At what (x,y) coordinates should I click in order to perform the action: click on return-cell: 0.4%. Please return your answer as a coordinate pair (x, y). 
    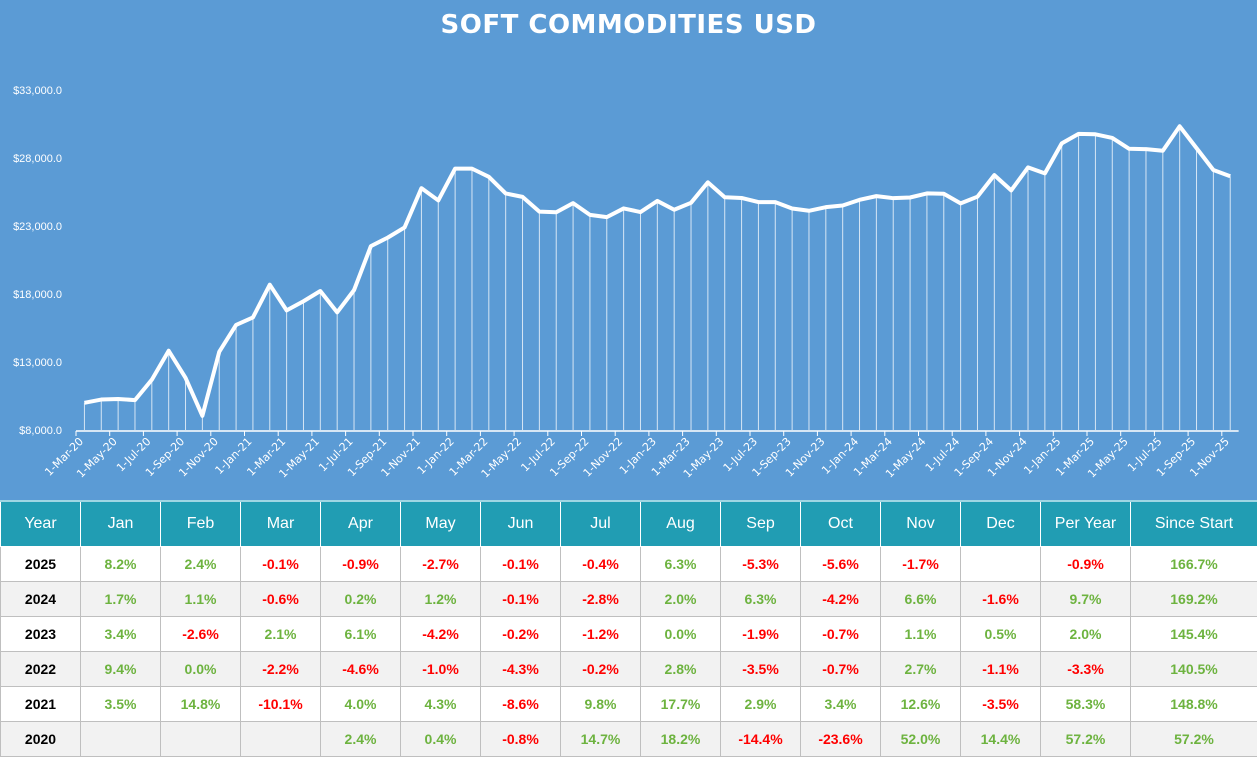
    Looking at the image, I should click on (441, 739).